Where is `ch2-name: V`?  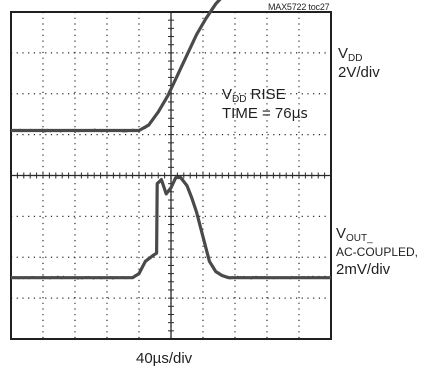 ch2-name: V is located at coordinates (341, 233).